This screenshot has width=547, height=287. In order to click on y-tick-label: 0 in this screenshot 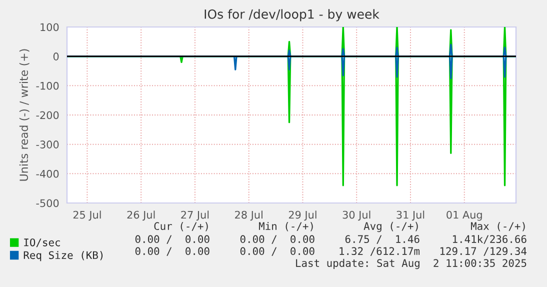, I will do `click(56, 56)`.